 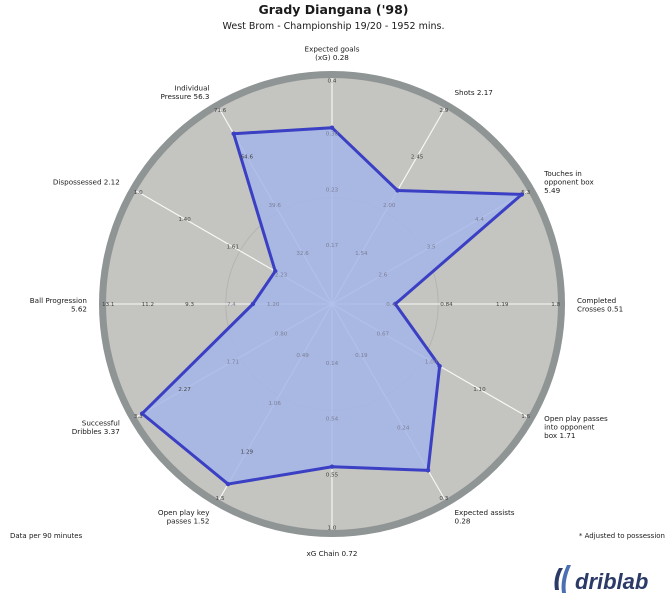 I want to click on axis-tick-label: 32.6, so click(x=302, y=254).